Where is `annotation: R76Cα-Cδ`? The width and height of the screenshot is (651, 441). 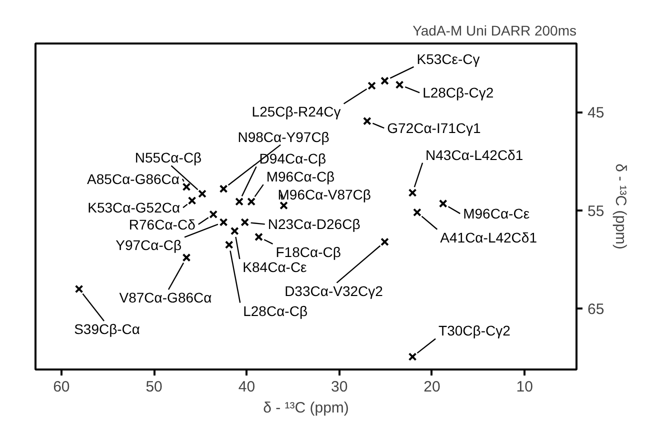
annotation: R76Cα-Cδ is located at coordinates (162, 224).